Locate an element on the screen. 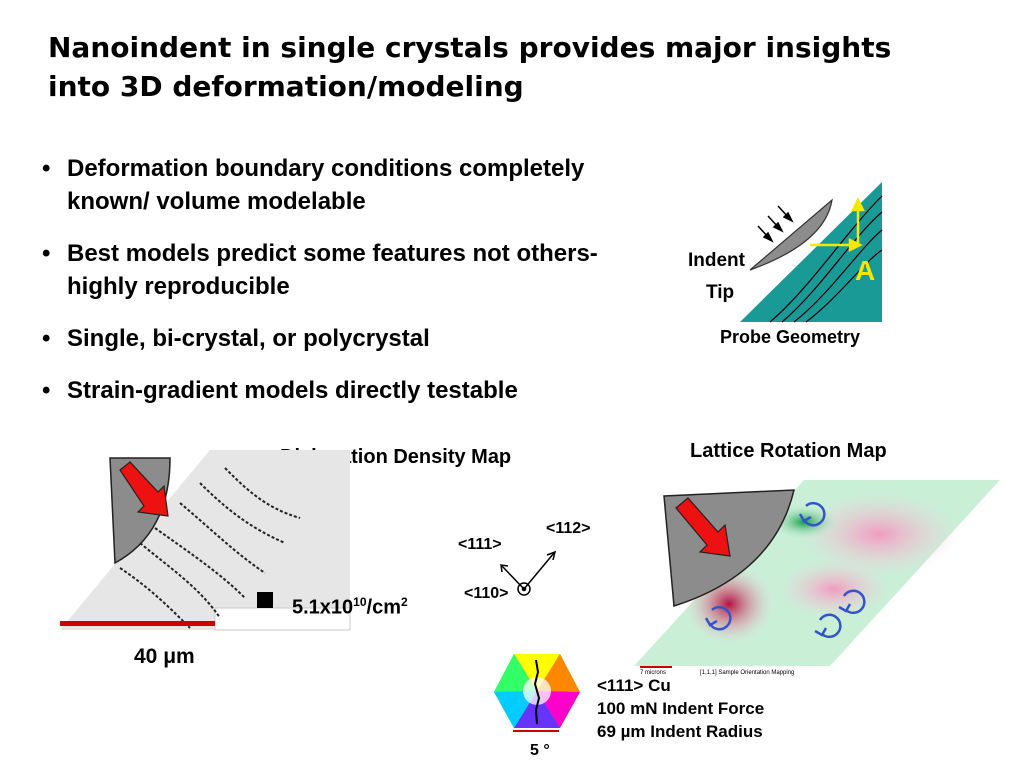 This screenshot has height=768, width=1024. crystal-region is located at coordinates (811, 252).